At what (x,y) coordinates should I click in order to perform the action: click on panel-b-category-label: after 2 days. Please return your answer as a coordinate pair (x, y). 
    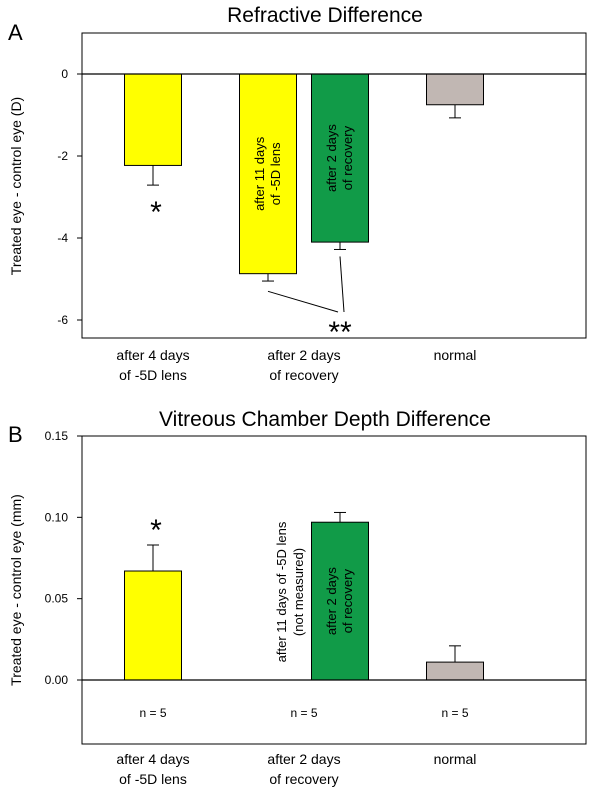
    Looking at the image, I should click on (303, 759).